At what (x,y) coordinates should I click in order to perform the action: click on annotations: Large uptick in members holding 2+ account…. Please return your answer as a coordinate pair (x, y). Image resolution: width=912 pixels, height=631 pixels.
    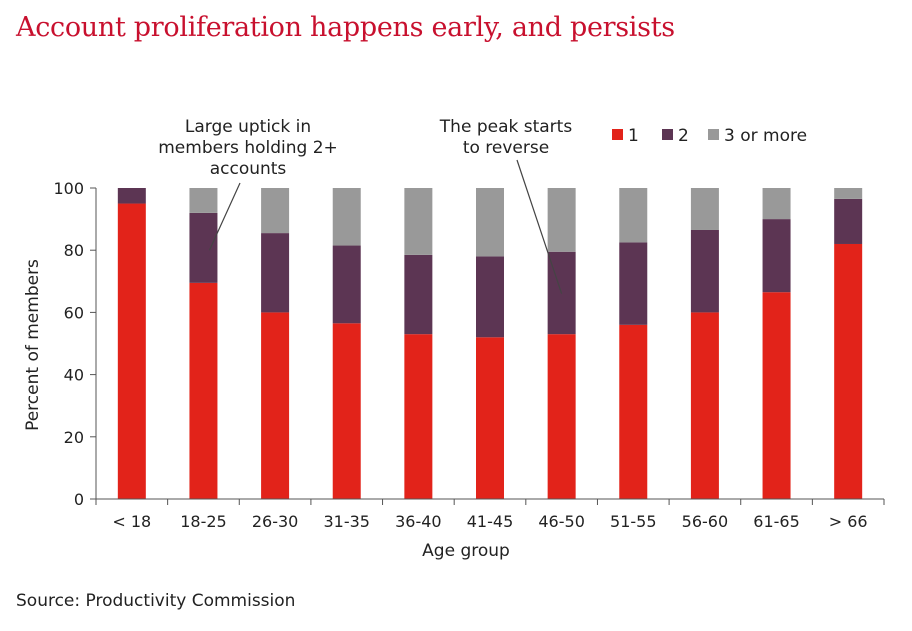
    Looking at the image, I should click on (365, 205).